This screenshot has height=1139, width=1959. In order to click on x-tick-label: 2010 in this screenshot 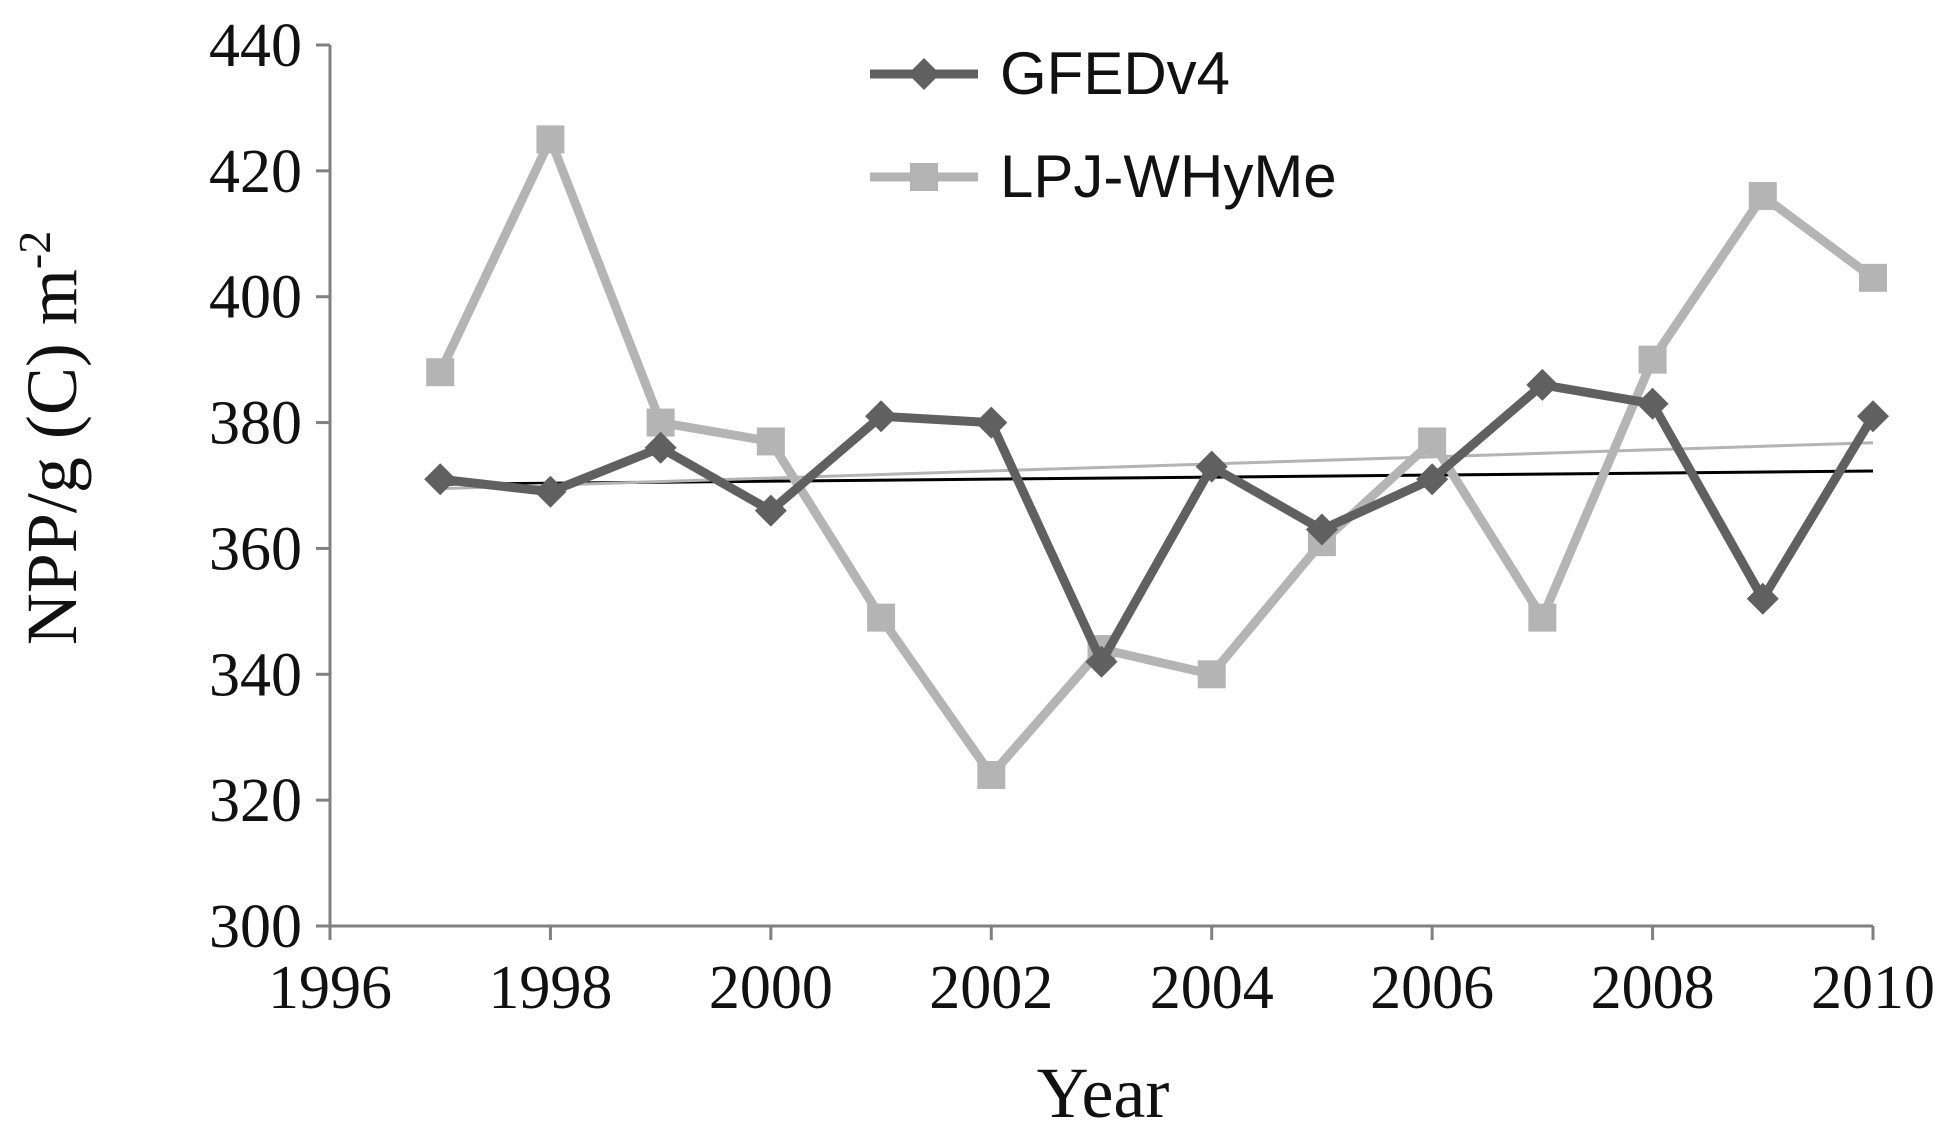, I will do `click(1873, 988)`.